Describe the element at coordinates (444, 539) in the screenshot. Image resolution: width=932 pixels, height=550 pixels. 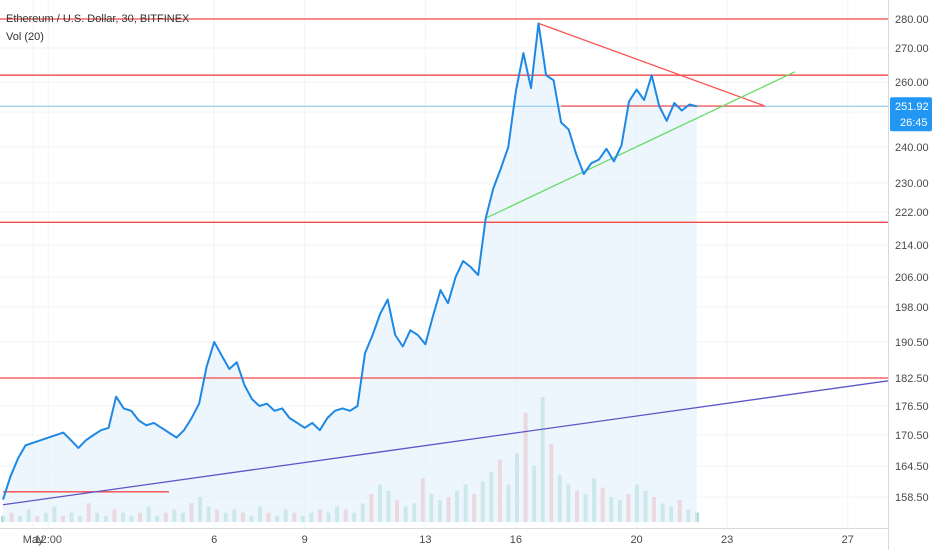
I see `time-axis-background` at that location.